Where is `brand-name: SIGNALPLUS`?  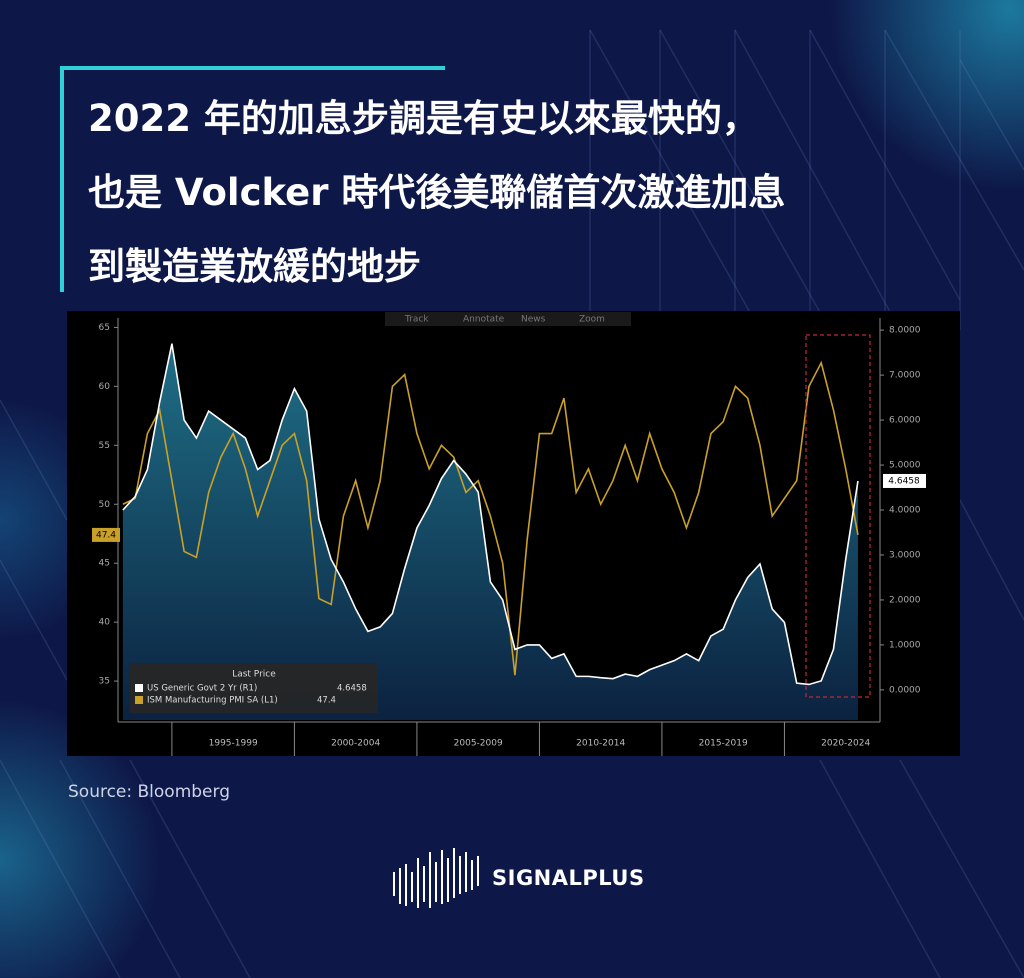
brand-name: SIGNALPLUS is located at coordinates (568, 878).